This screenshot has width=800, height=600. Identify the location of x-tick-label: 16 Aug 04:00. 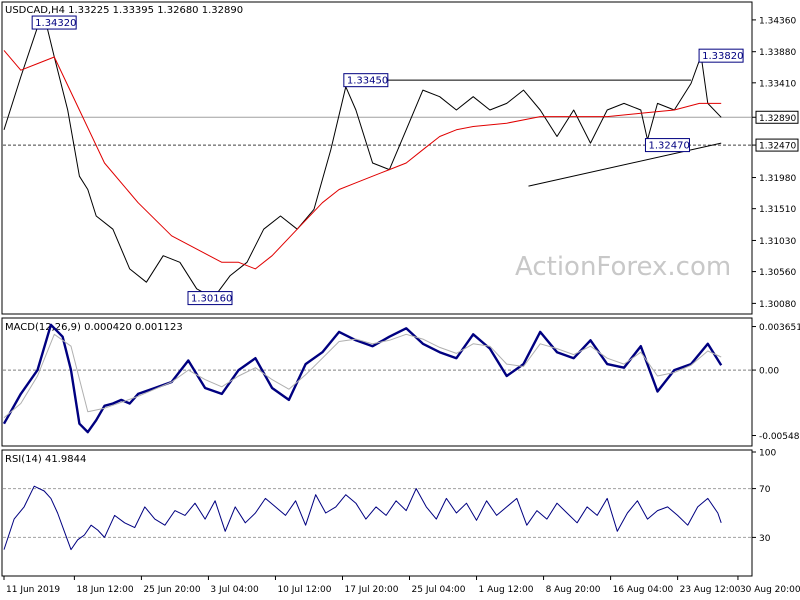
(643, 590).